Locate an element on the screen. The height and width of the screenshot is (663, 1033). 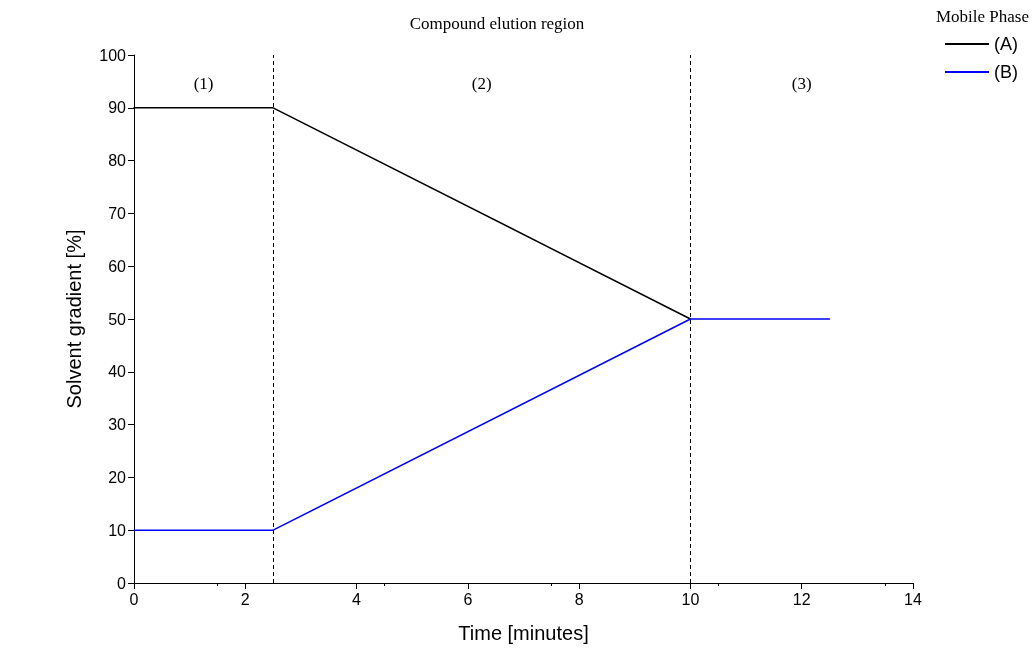
y-tick-label: 50 is located at coordinates (117, 319).